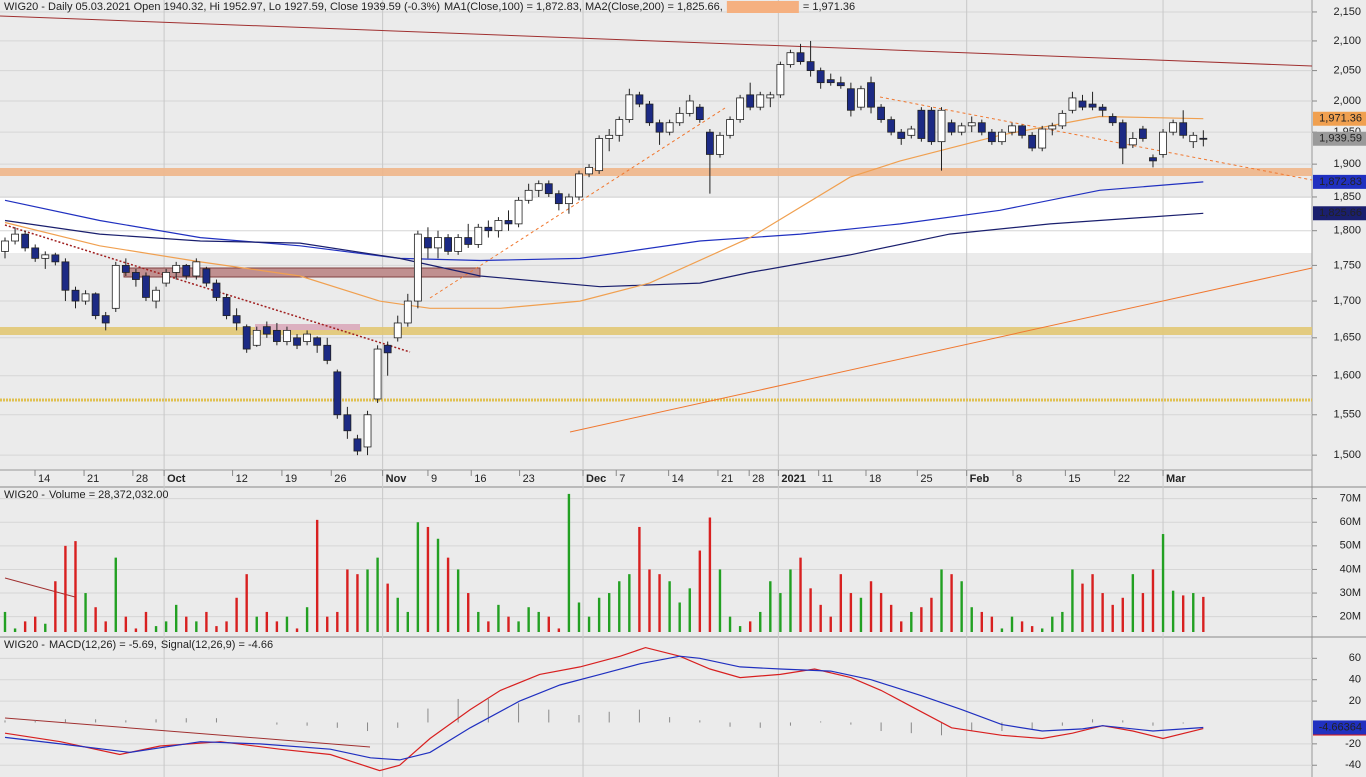  I want to click on value-marker-label: 1,872.83, so click(1340, 182).